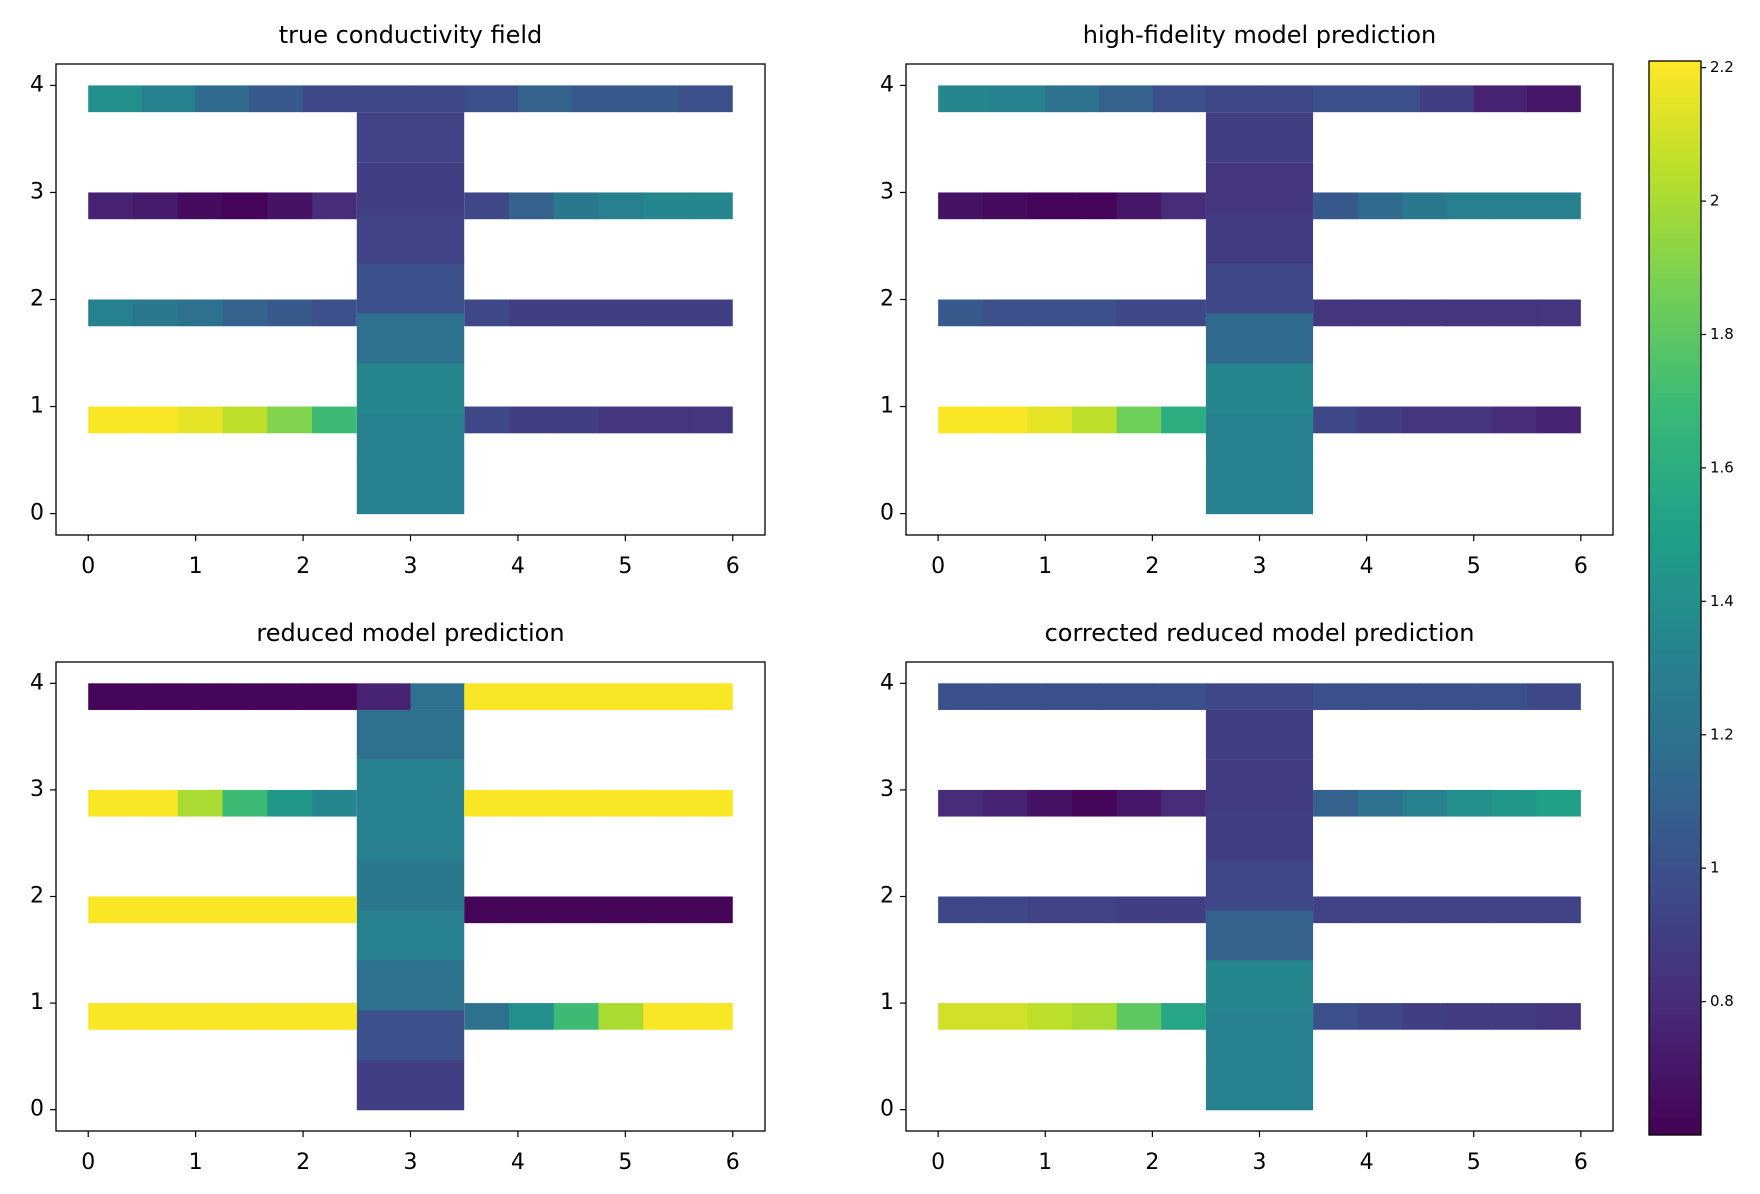 The width and height of the screenshot is (1760, 1194). Describe the element at coordinates (410, 633) in the screenshot. I see `panel-title: reduced model prediction` at that location.